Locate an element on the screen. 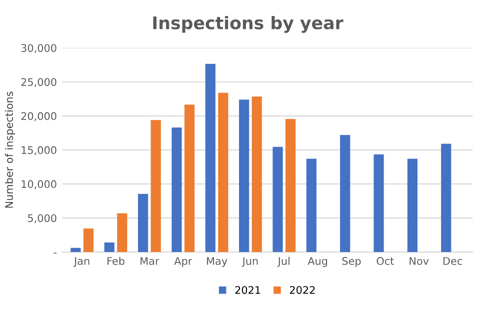  x-tick-label: Jun is located at coordinates (250, 262).